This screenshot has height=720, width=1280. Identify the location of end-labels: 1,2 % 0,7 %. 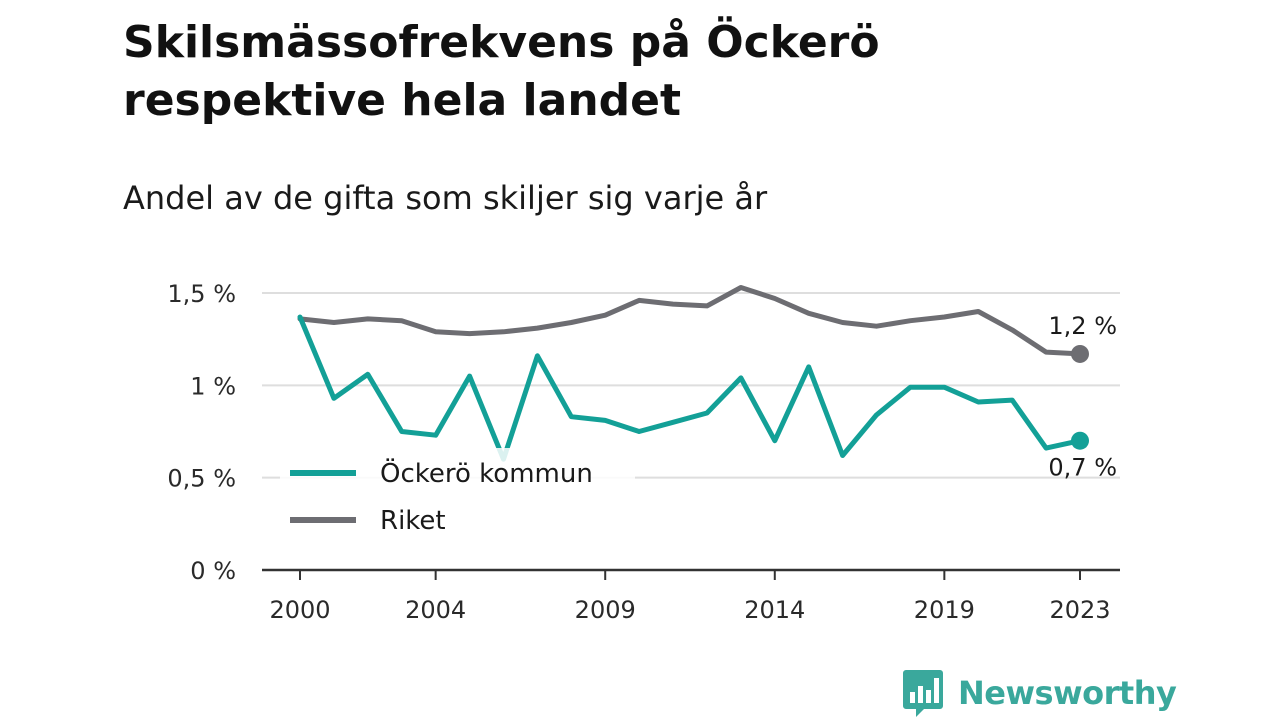
(1082, 397).